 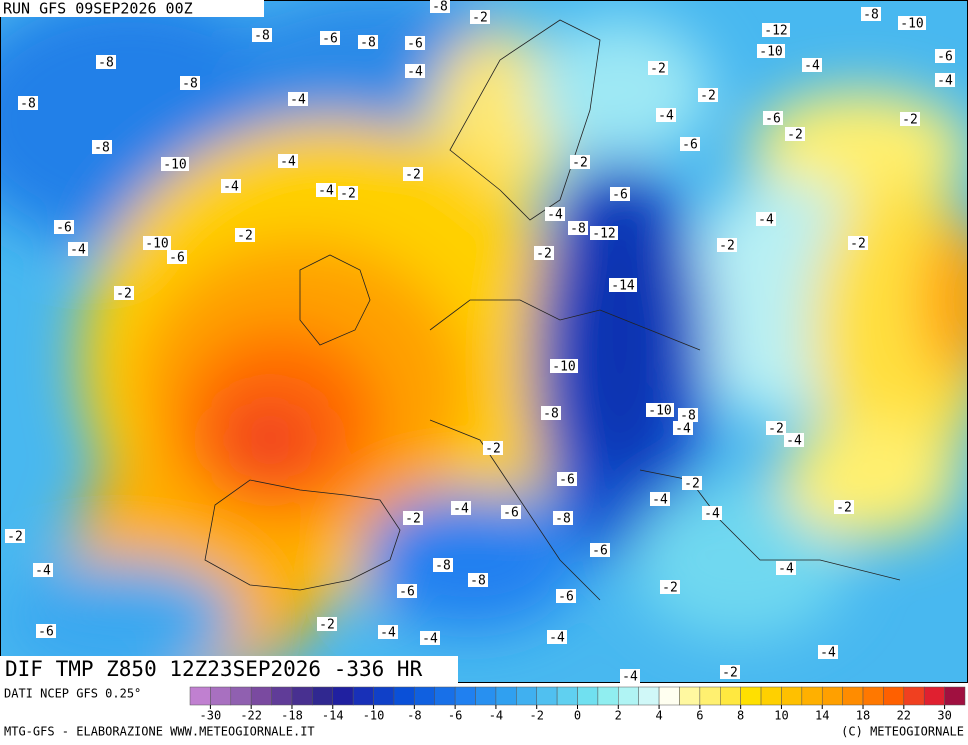 What do you see at coordinates (618, 716) in the screenshot?
I see `tick-label: 2` at bounding box center [618, 716].